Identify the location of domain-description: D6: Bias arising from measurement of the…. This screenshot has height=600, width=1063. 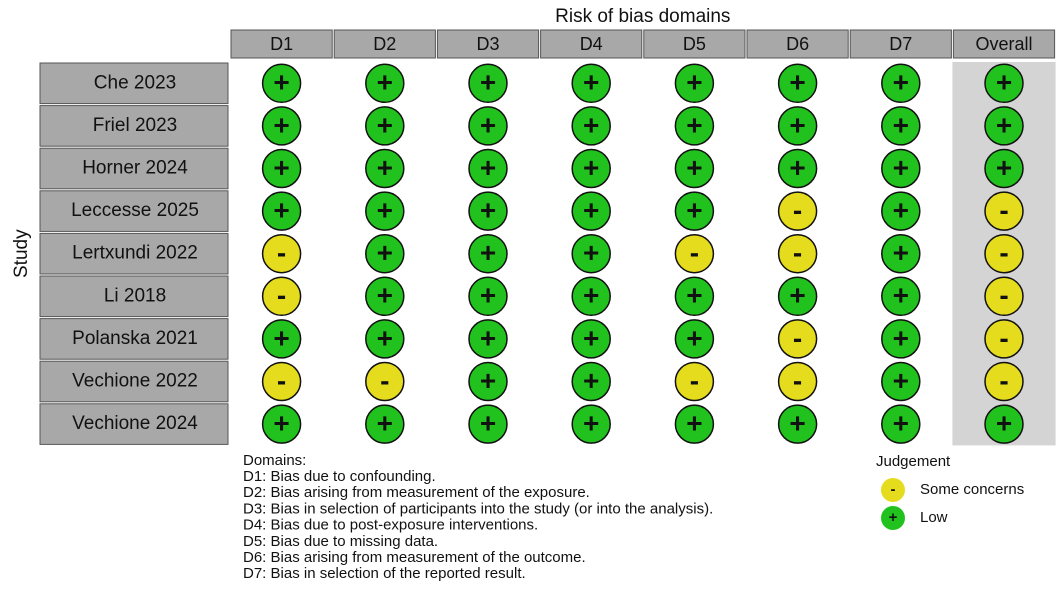
(414, 557).